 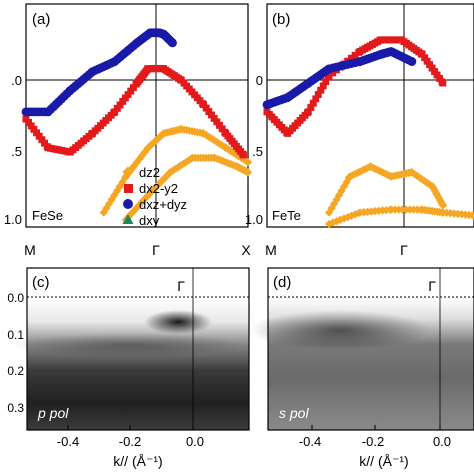 I want to click on panel-a-ytick-2: 1.0, so click(x=13, y=219).